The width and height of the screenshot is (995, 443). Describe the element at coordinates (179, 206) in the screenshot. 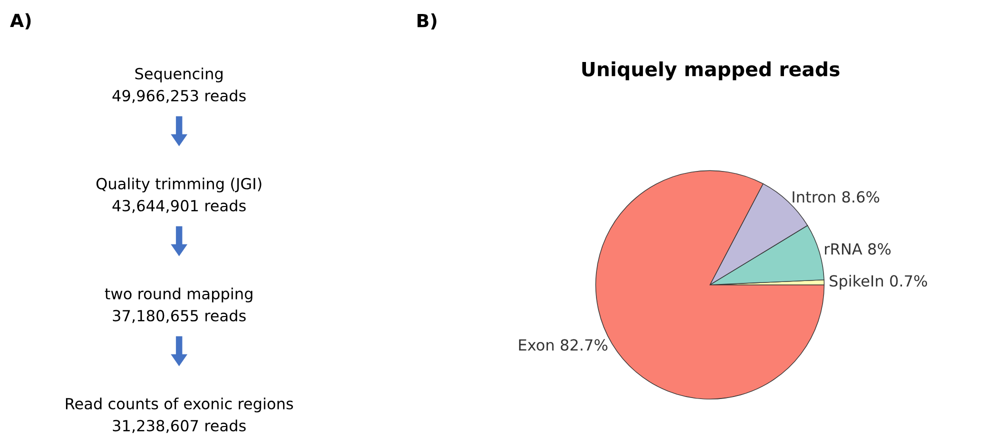

I see `text: 43,644,901 reads` at that location.